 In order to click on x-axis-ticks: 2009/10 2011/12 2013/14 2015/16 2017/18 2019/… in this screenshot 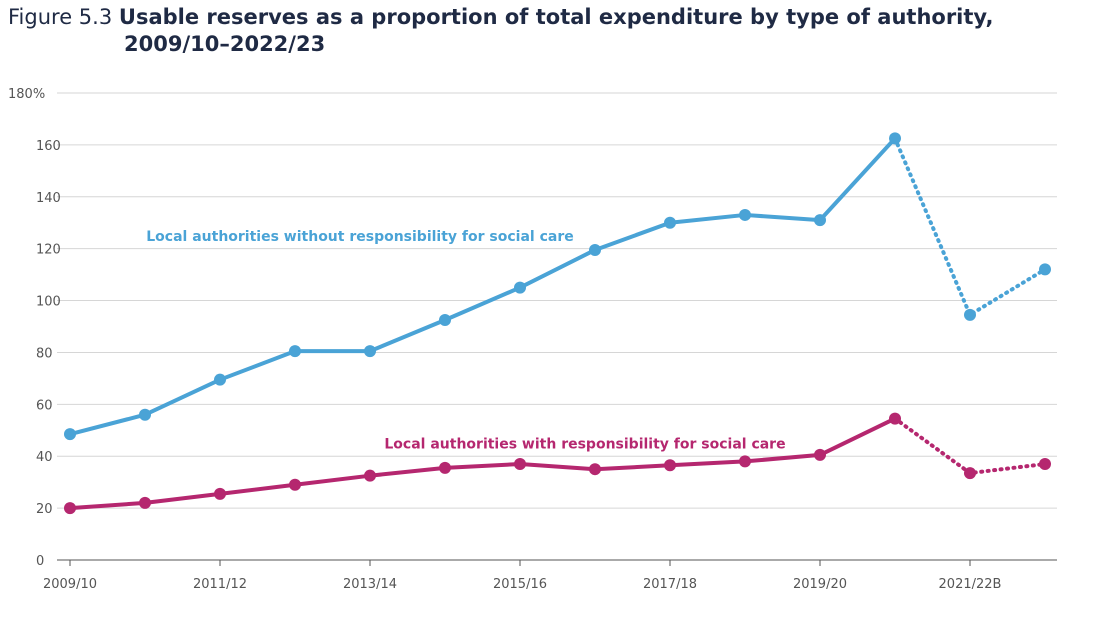, I will do `click(522, 576)`.